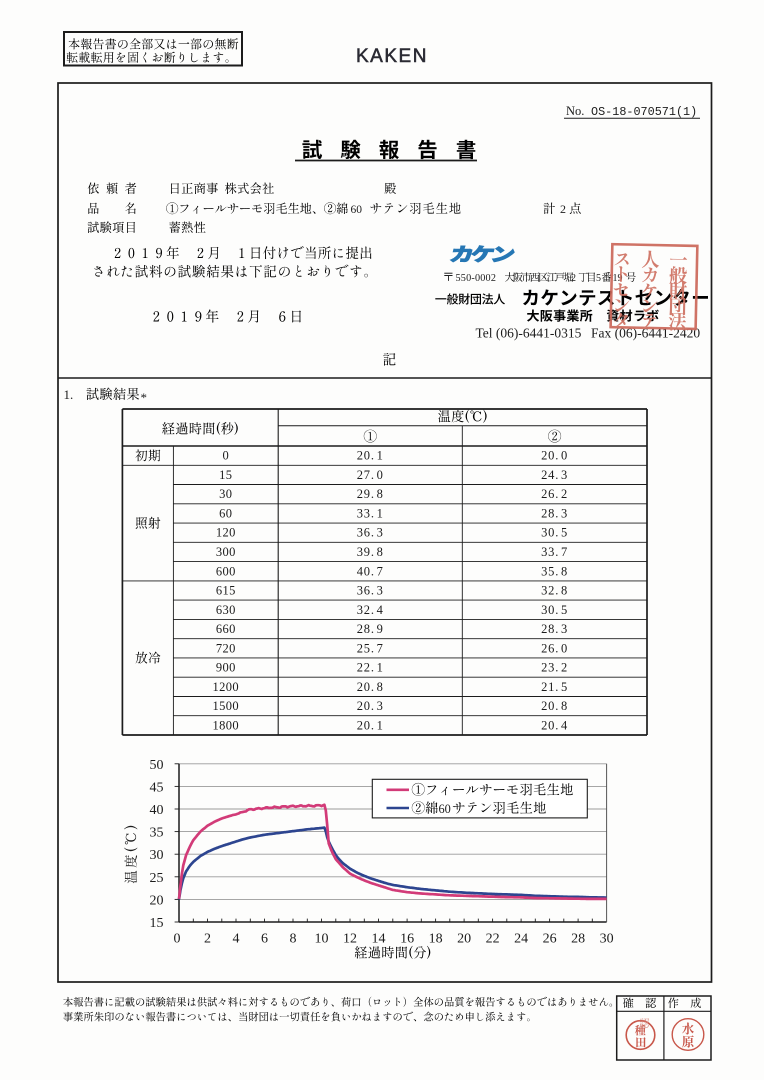  What do you see at coordinates (226, 668) in the screenshot?
I see `svg-text: 900` at bounding box center [226, 668].